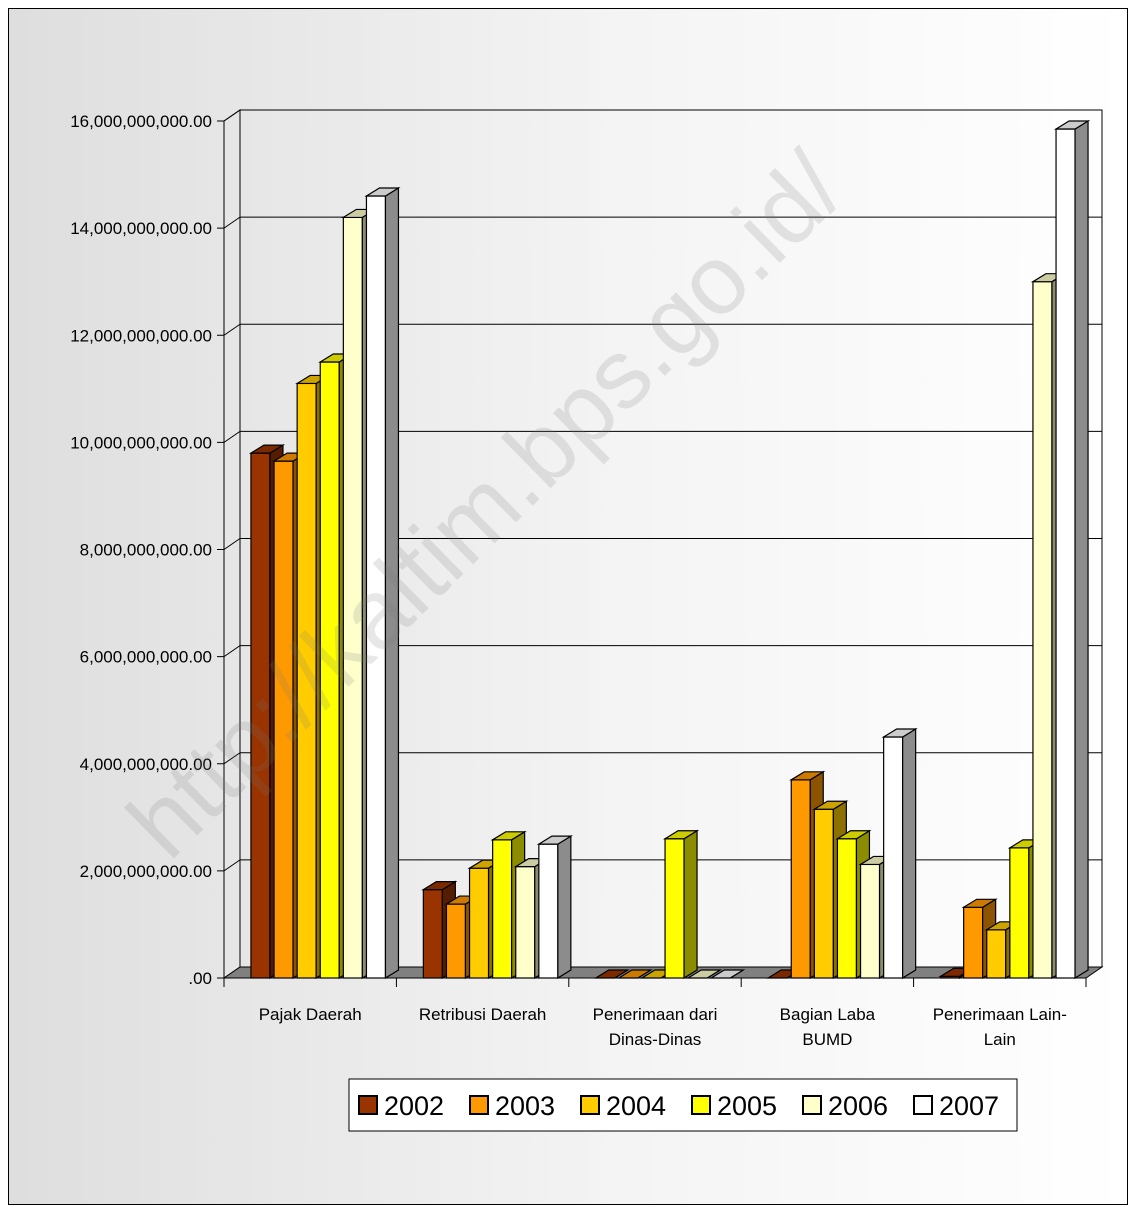  What do you see at coordinates (146, 764) in the screenshot?
I see `y-tick-label: 4,000,000,000.00` at bounding box center [146, 764].